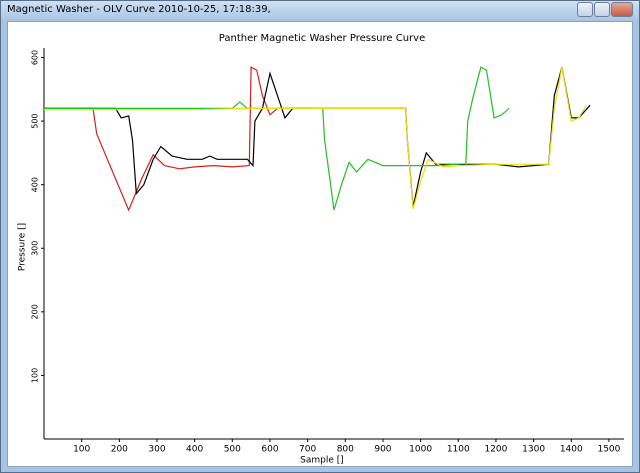 The height and width of the screenshot is (473, 640). Describe the element at coordinates (458, 450) in the screenshot. I see `x-tick-label: 1100` at that location.